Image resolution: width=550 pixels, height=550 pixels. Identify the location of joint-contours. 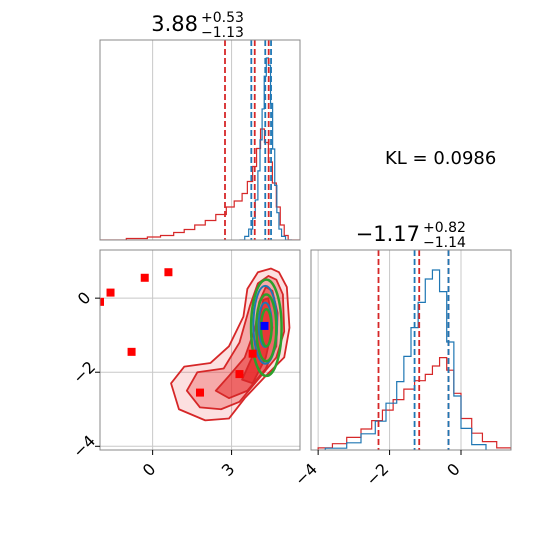
(195, 344).